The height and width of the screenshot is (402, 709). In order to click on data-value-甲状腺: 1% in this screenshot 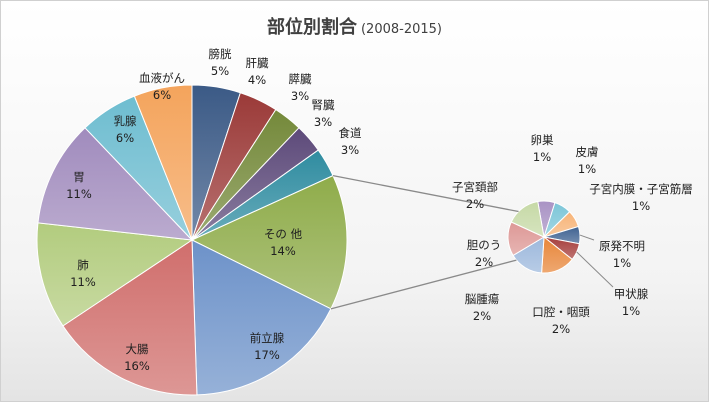, I will do `click(631, 311)`.